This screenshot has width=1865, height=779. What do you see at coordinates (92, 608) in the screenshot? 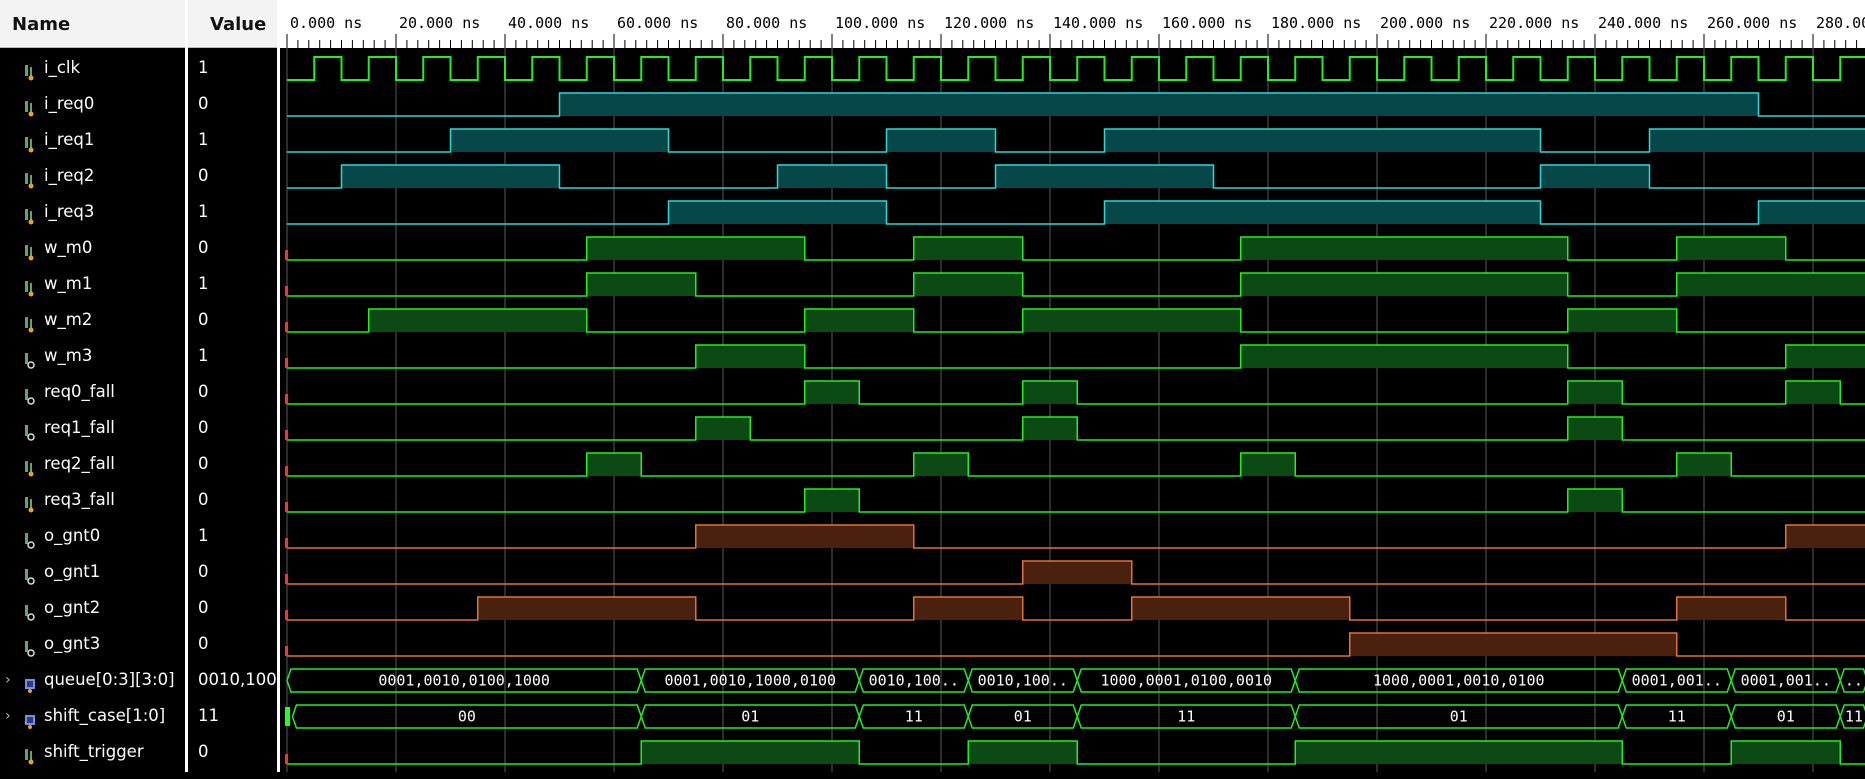
I see `signal-row-o-gnt2: o_gnt2` at bounding box center [92, 608].